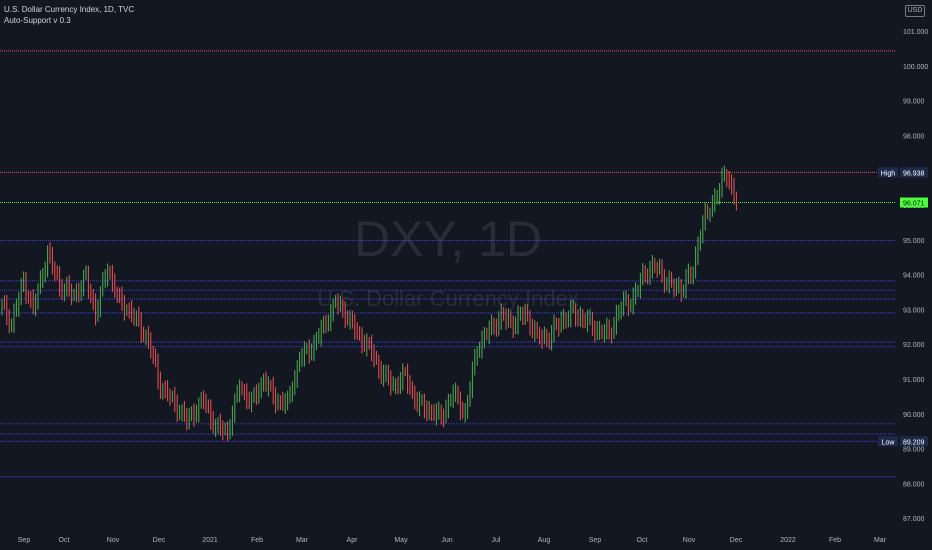 This screenshot has height=550, width=932. I want to click on y-tick-label: 92.000, so click(914, 345).